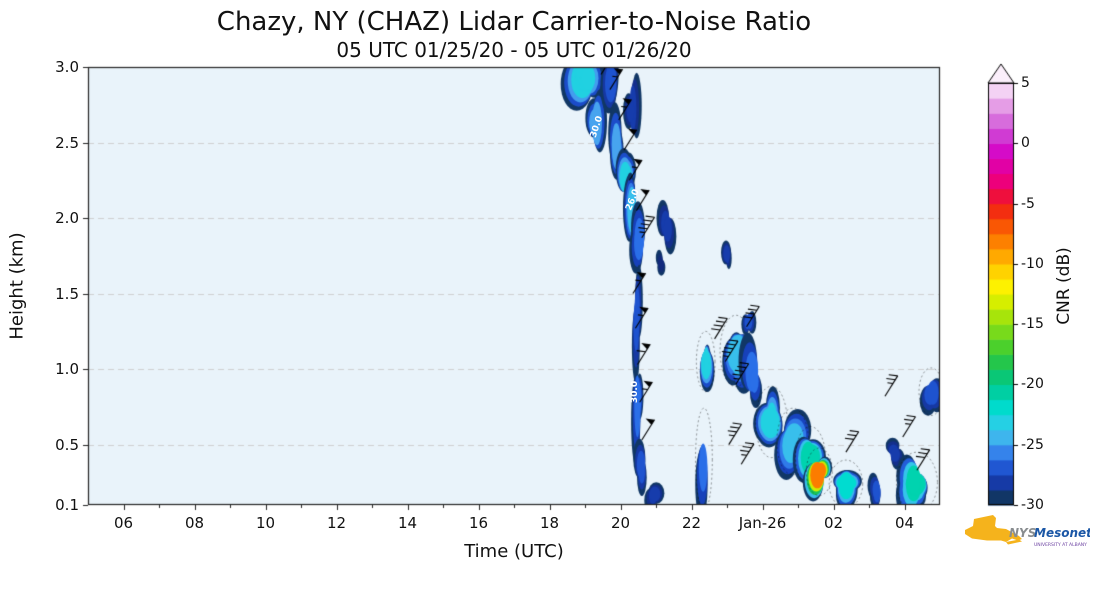 The height and width of the screenshot is (600, 1093). Describe the element at coordinates (67, 444) in the screenshot. I see `y-tick-label: 0.5` at that location.